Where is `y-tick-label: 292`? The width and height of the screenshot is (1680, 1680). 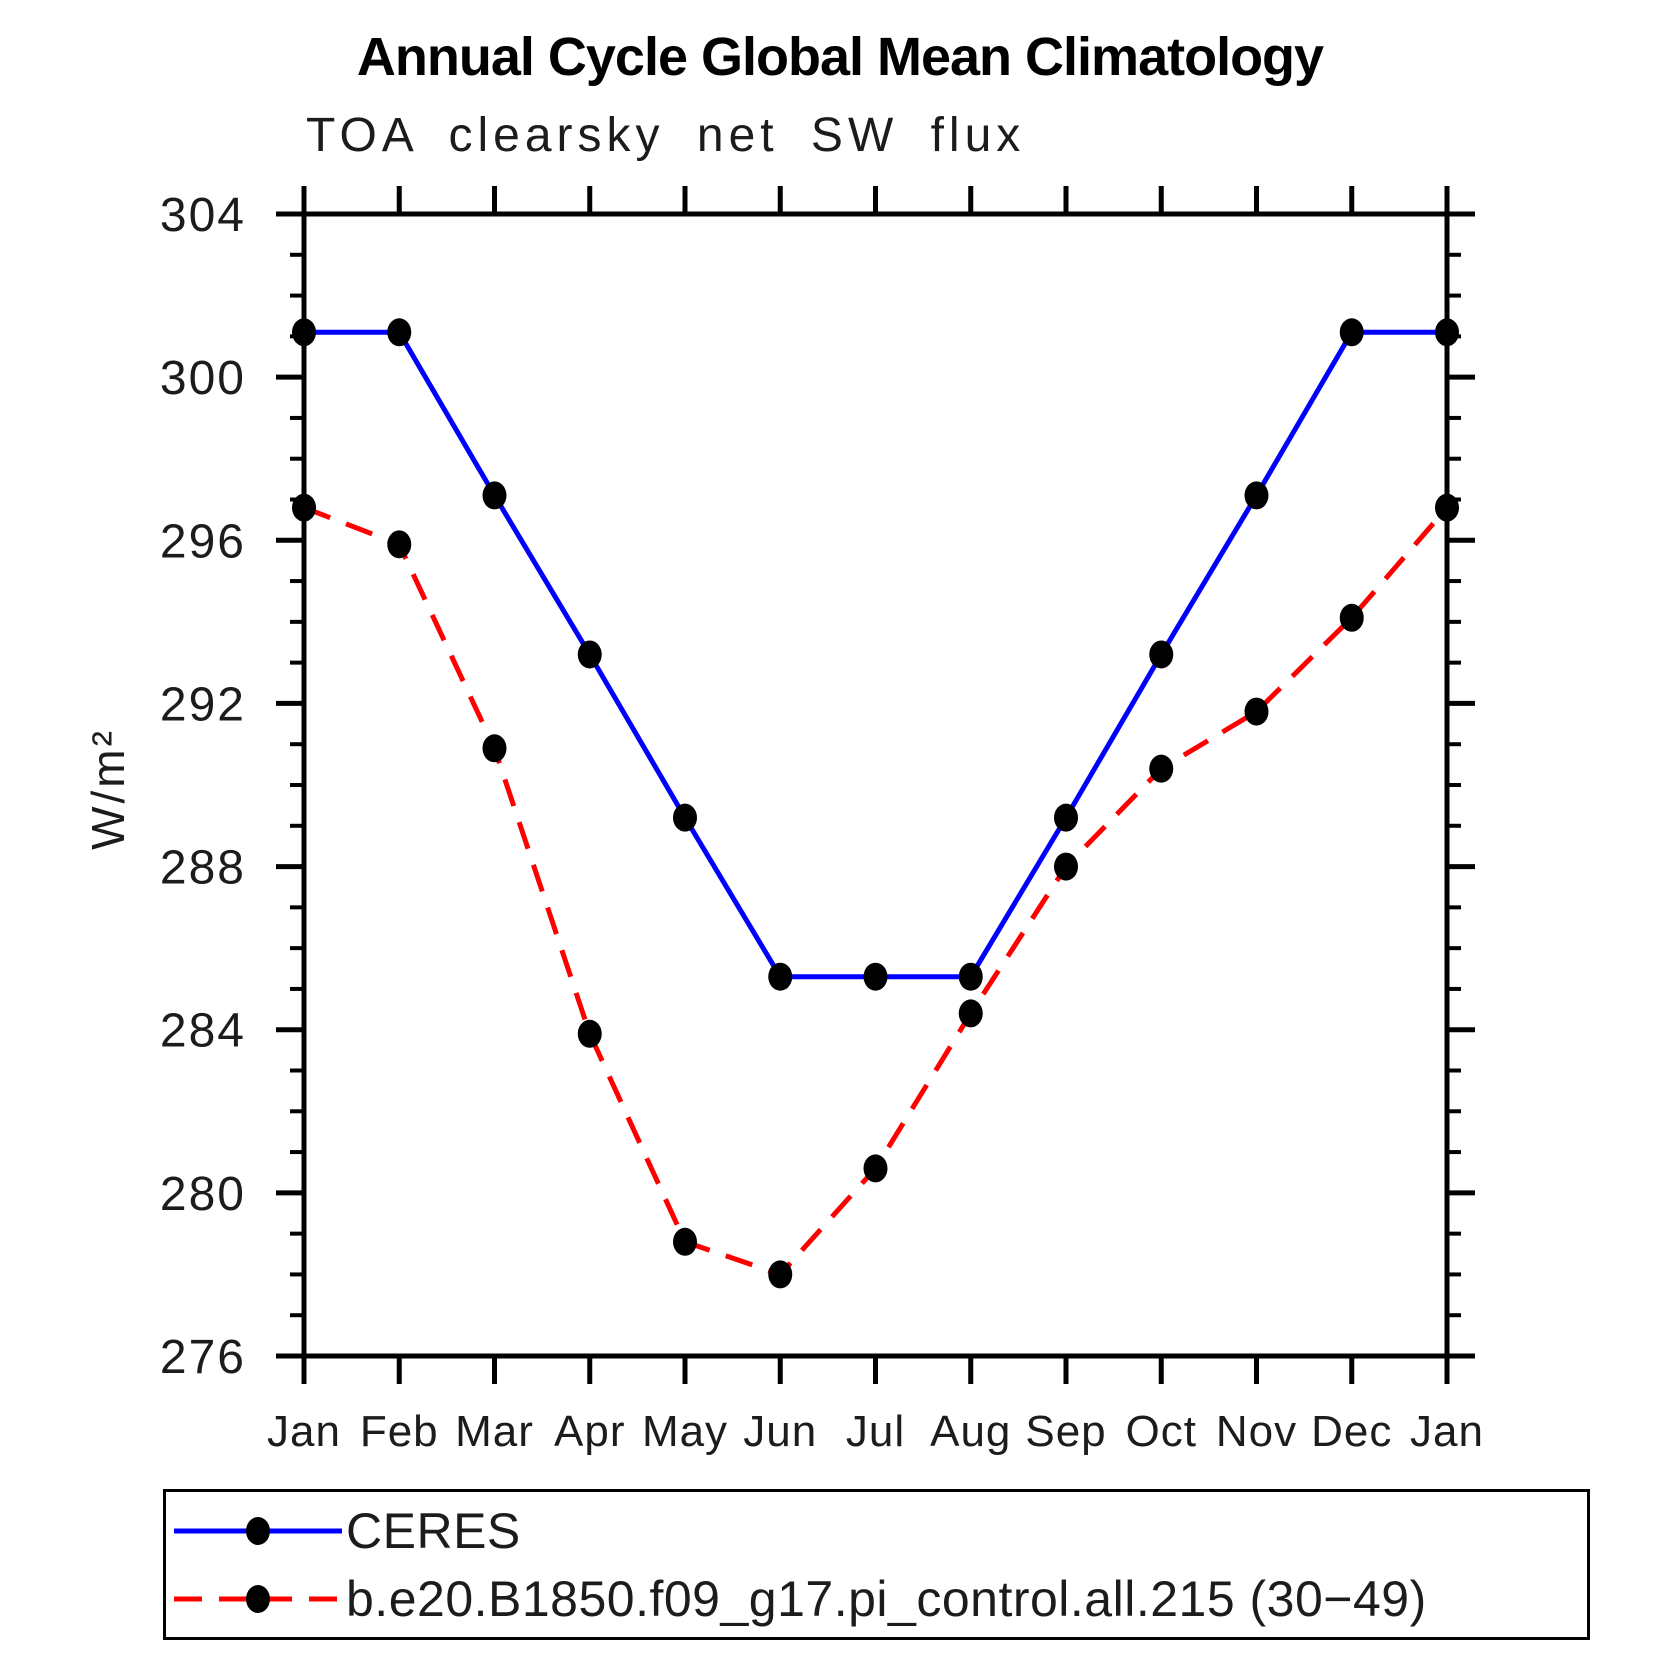
y-tick-label: 292 is located at coordinates (203, 704).